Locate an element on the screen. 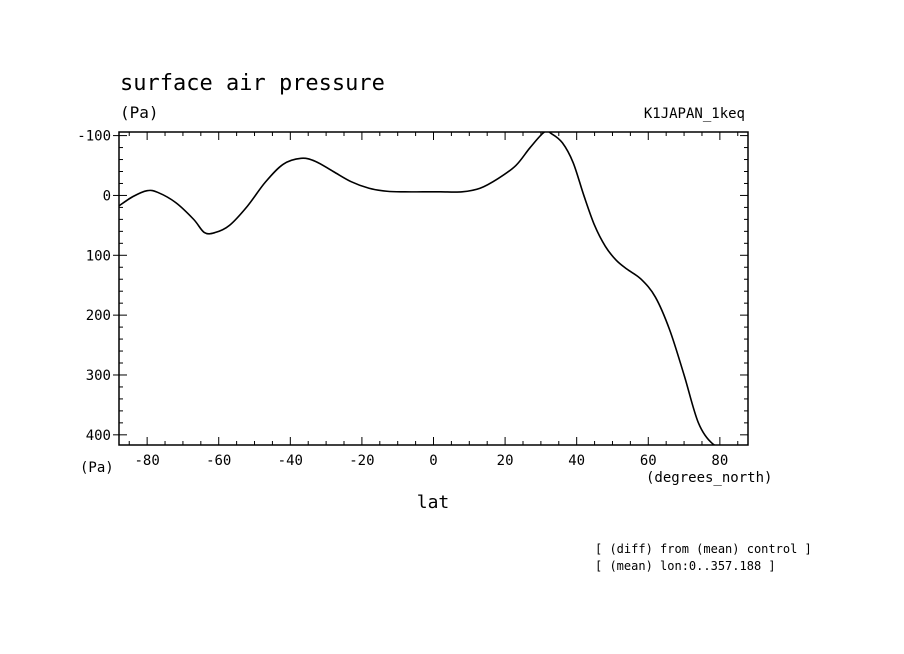 This screenshot has height=654, width=904. x-tick-label: -80 is located at coordinates (146, 461).